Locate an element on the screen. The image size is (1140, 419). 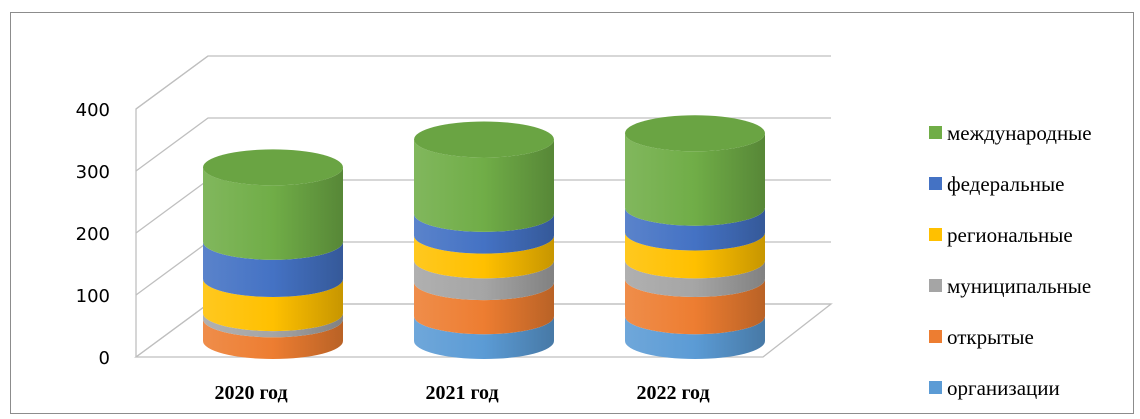
x-category-label: 2021 год is located at coordinates (461, 393).